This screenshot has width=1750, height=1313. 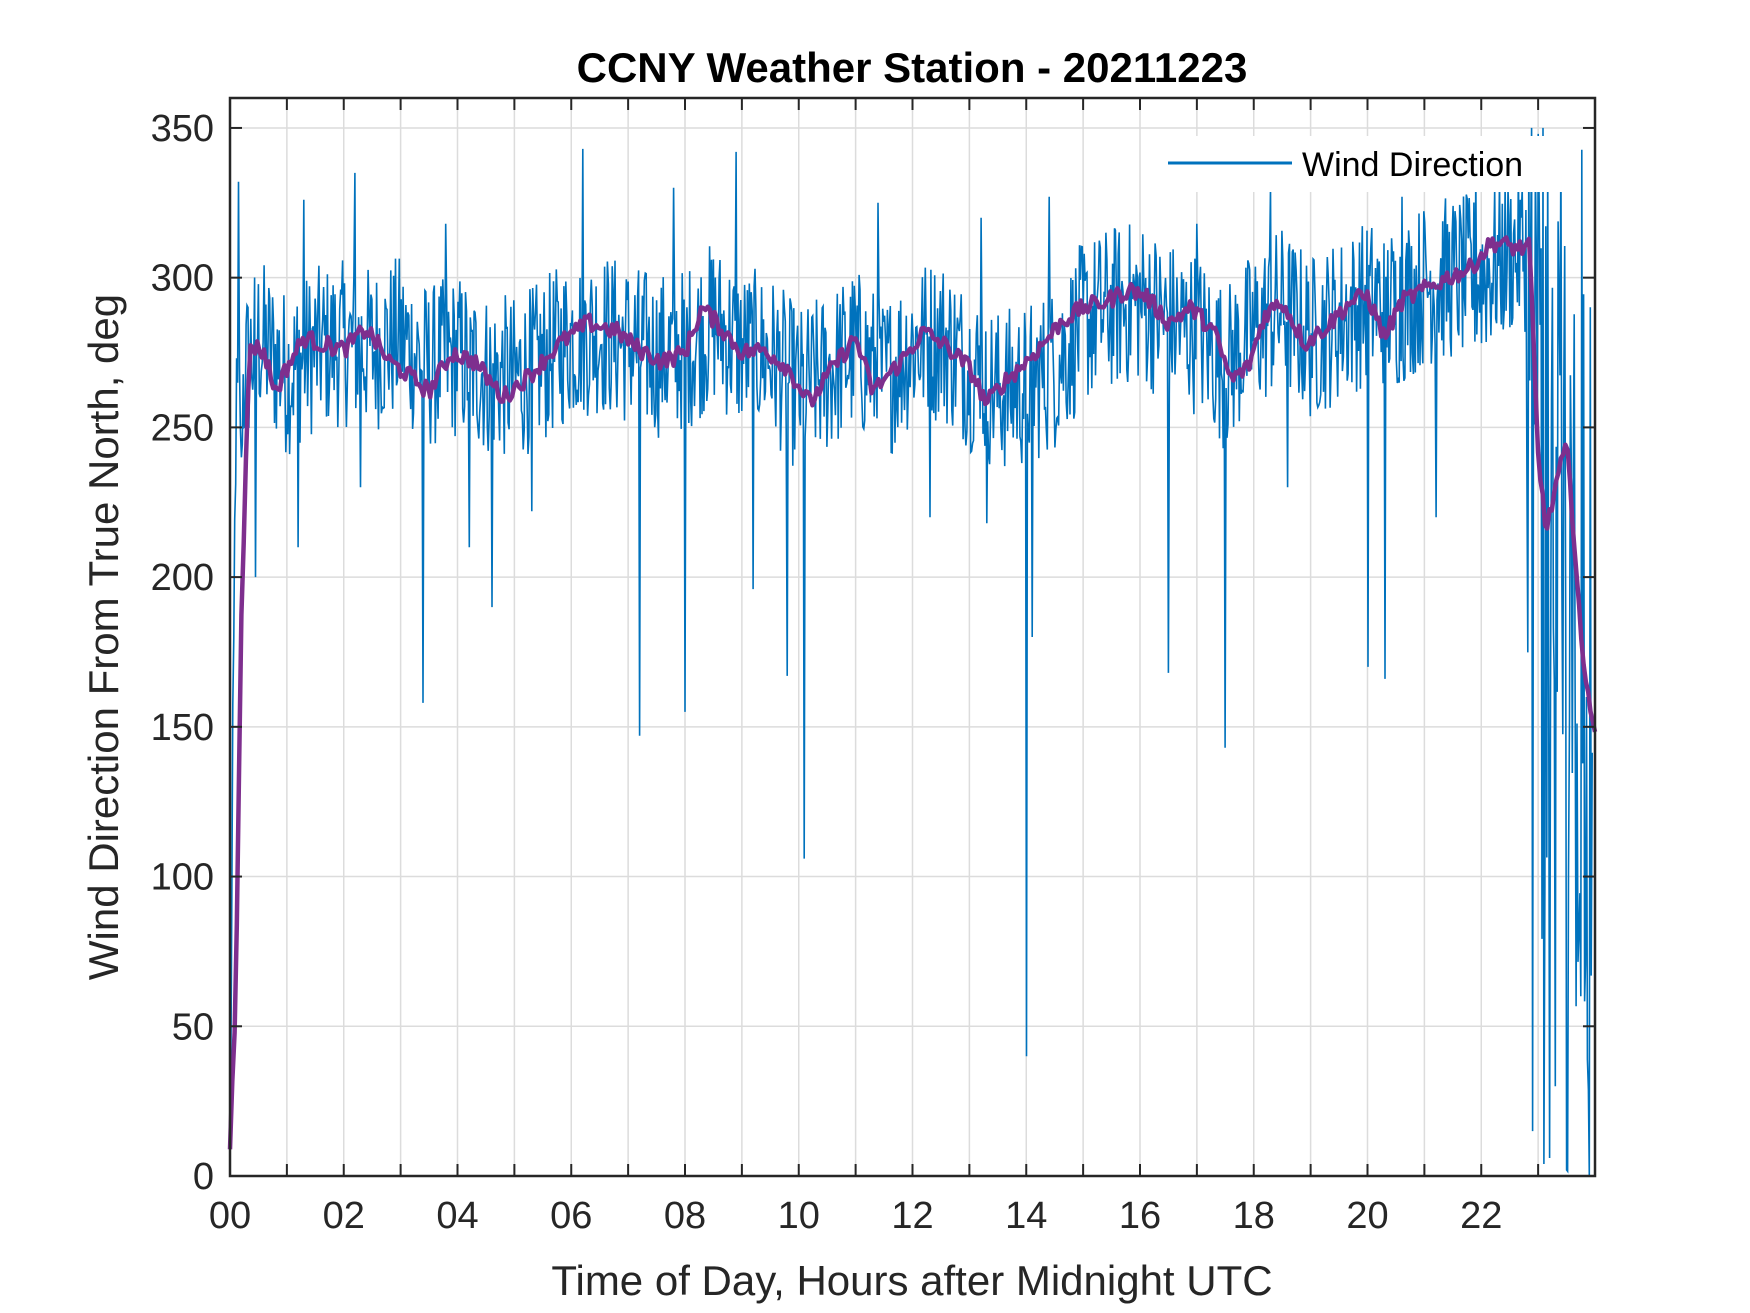 What do you see at coordinates (1026, 1216) in the screenshot?
I see `x-tick-label: 14` at bounding box center [1026, 1216].